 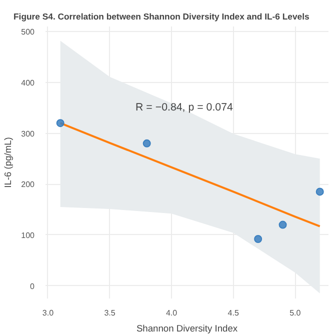 I want to click on y-axis-title: IL-6 (pg/mL), so click(x=8, y=162).